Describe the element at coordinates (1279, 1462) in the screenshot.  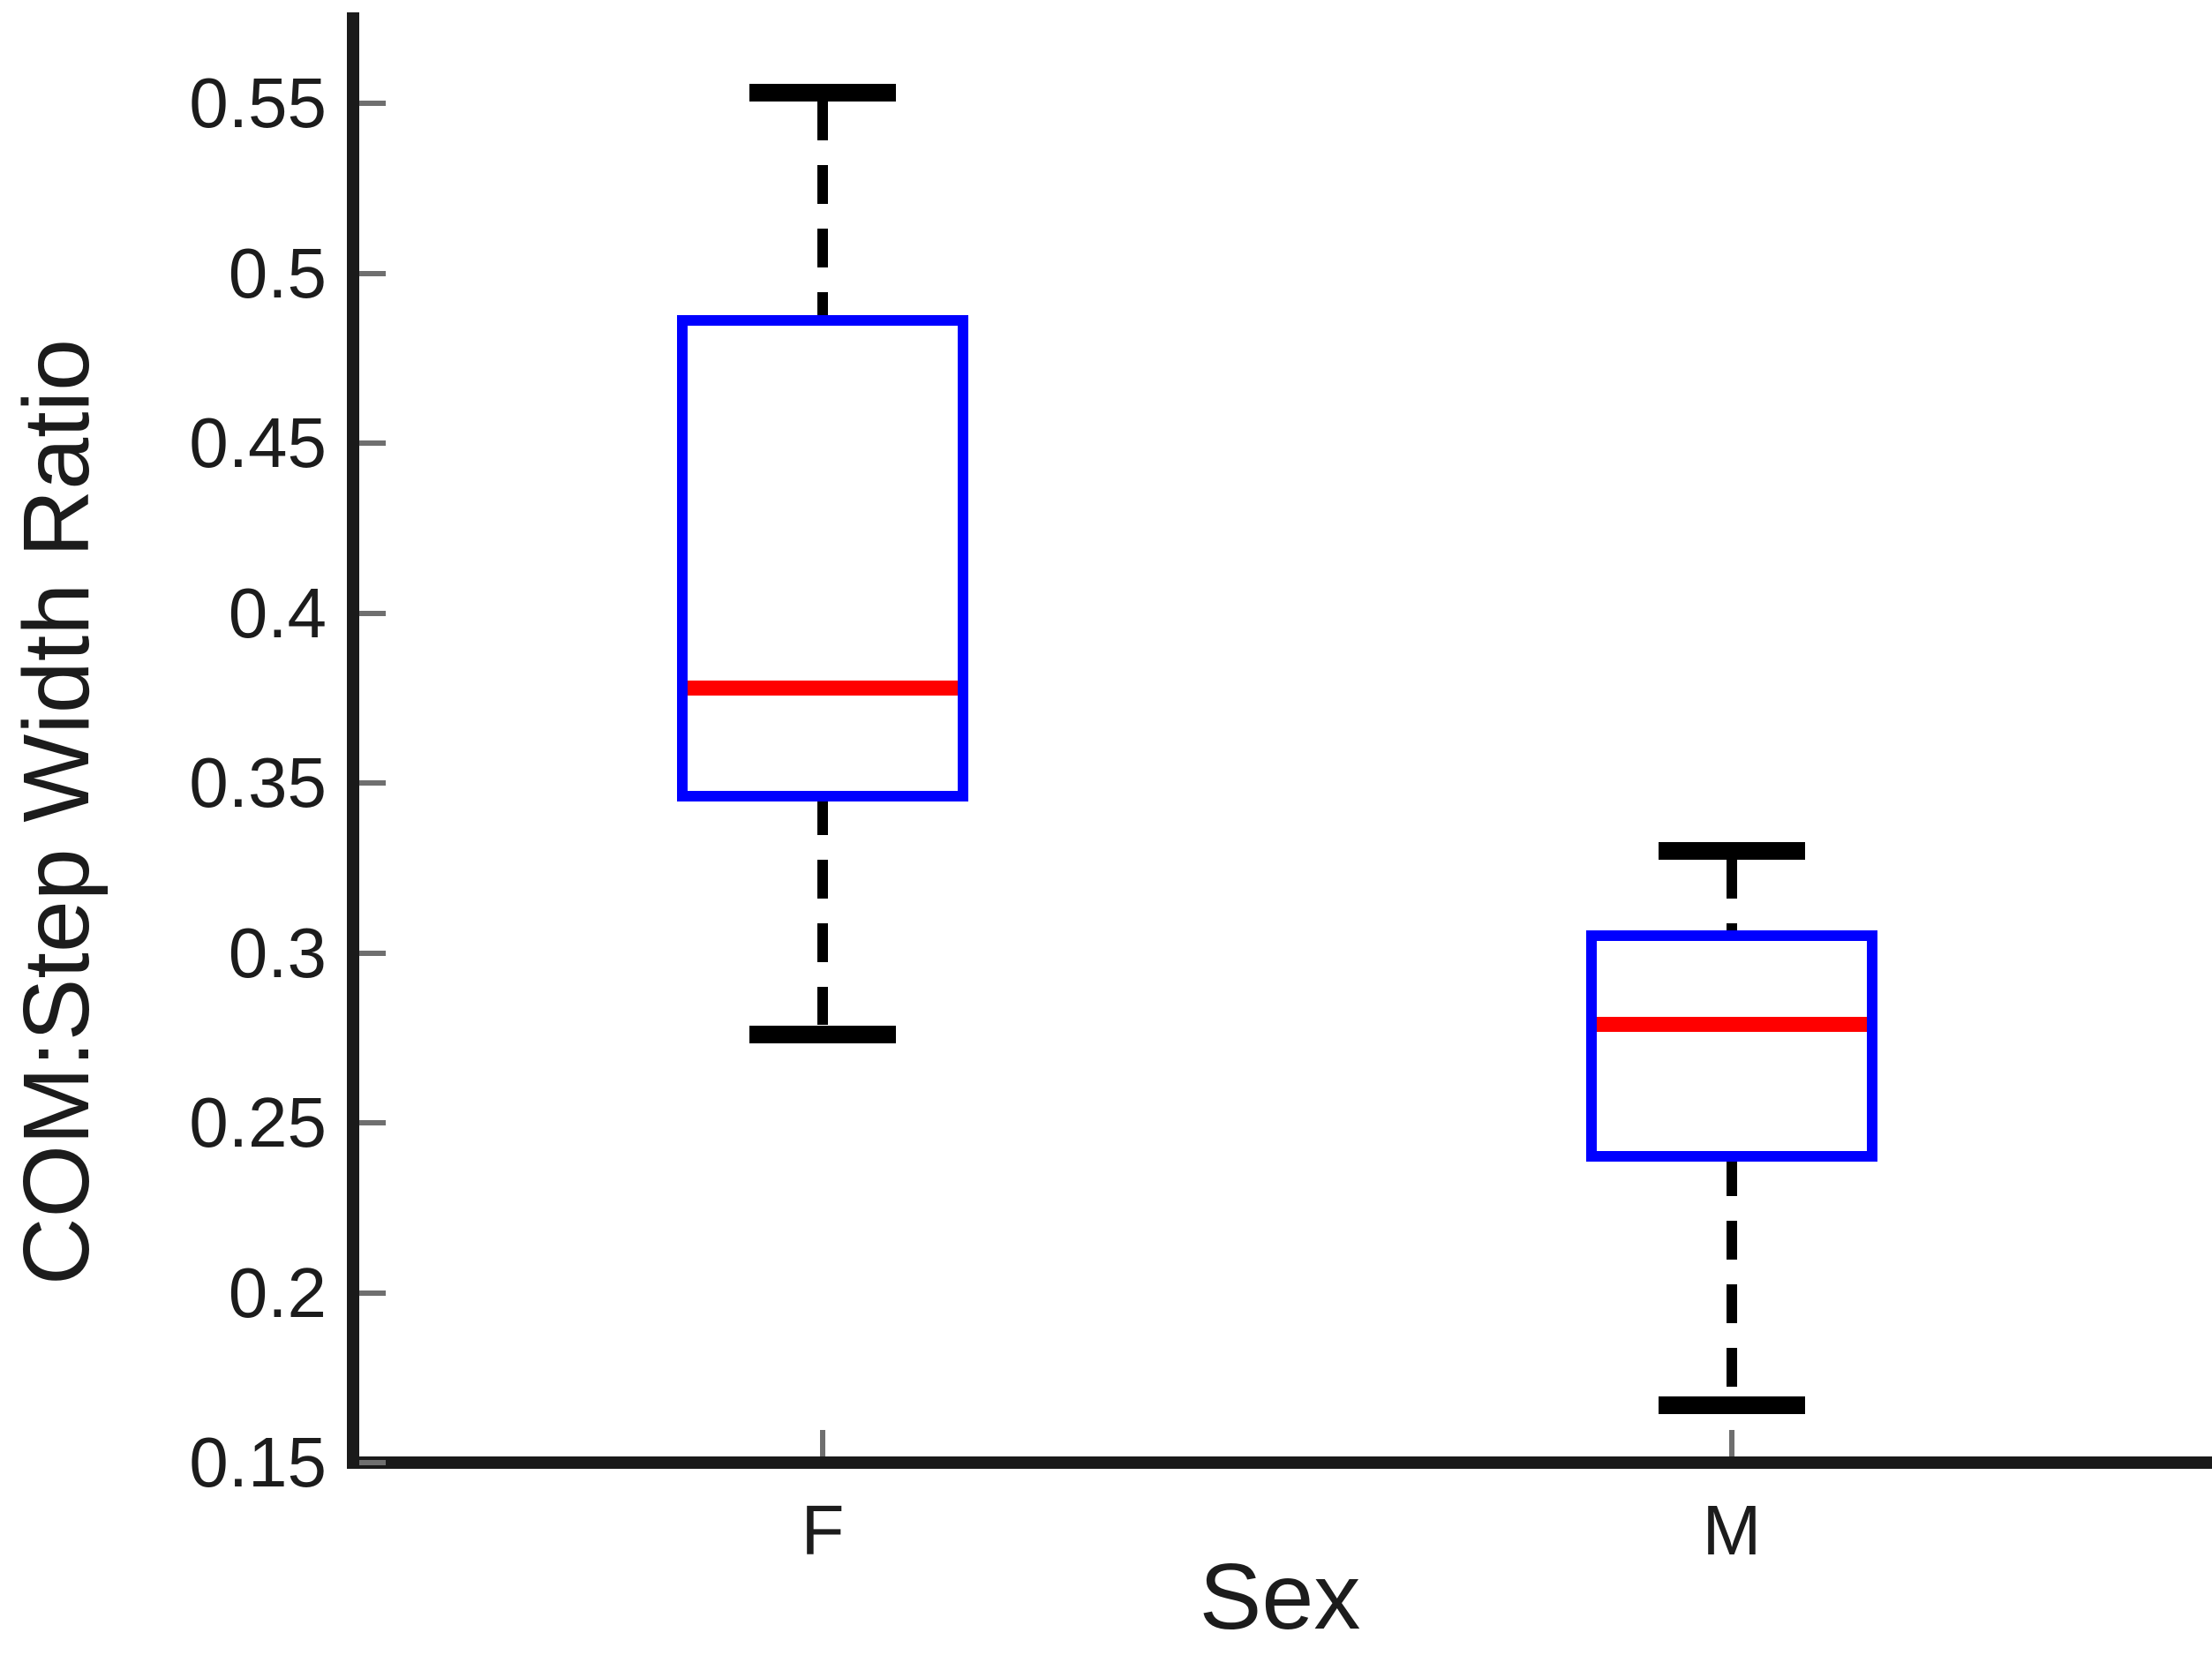
I see `x-axis-line` at that location.